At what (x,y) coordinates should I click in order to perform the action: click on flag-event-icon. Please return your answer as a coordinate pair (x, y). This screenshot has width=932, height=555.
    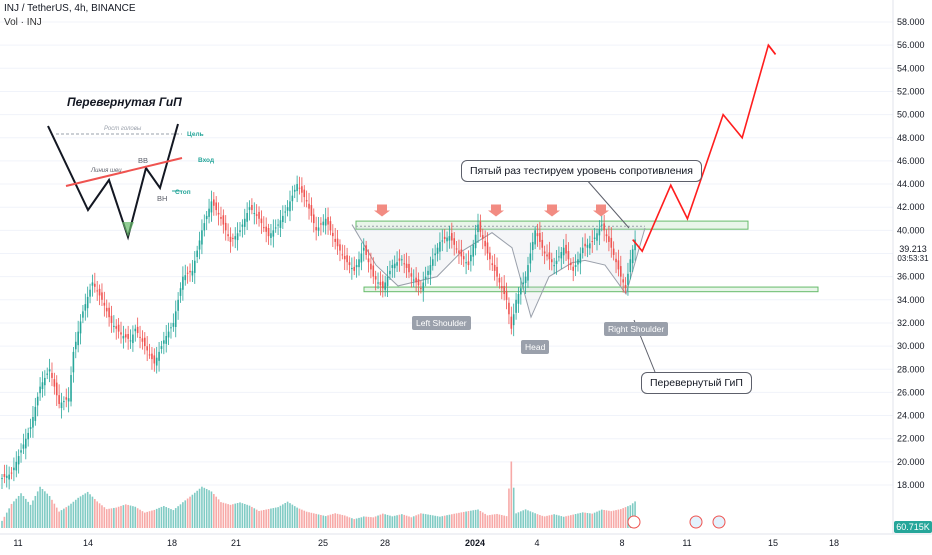
    Looking at the image, I should click on (719, 522).